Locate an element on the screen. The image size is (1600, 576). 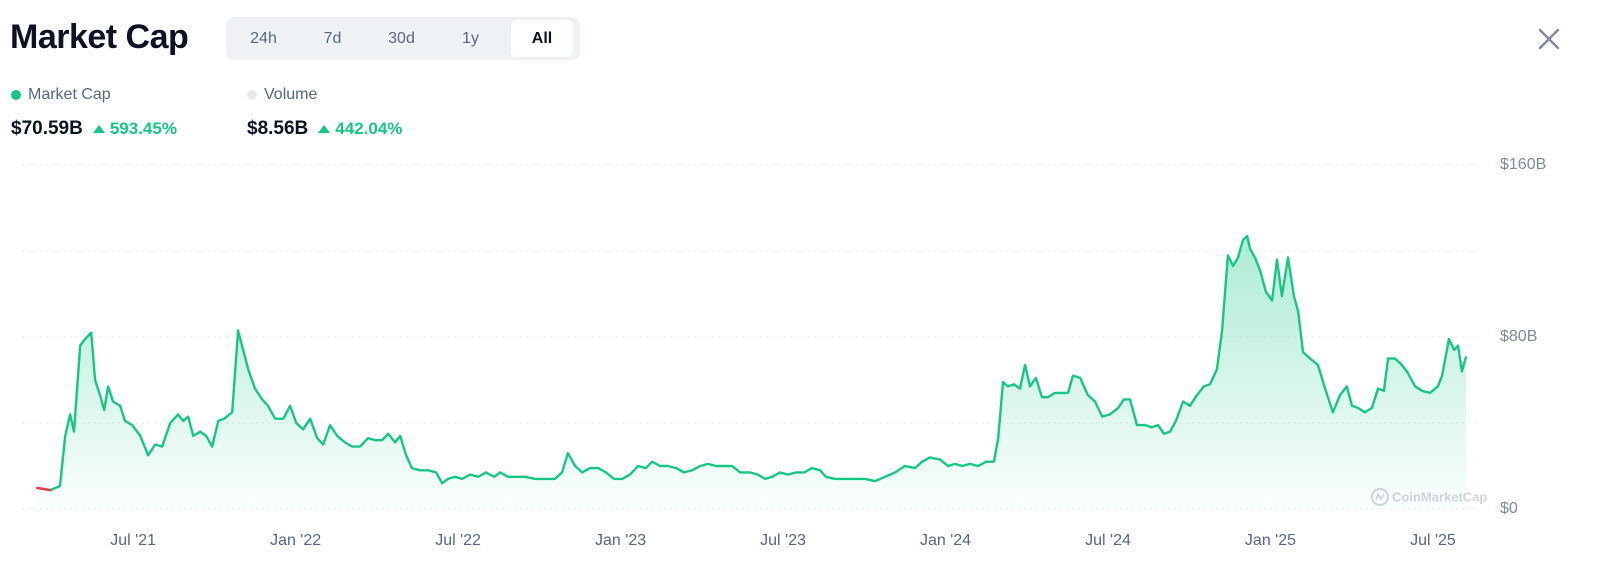
legend-item: Market Cap is located at coordinates (61, 95).